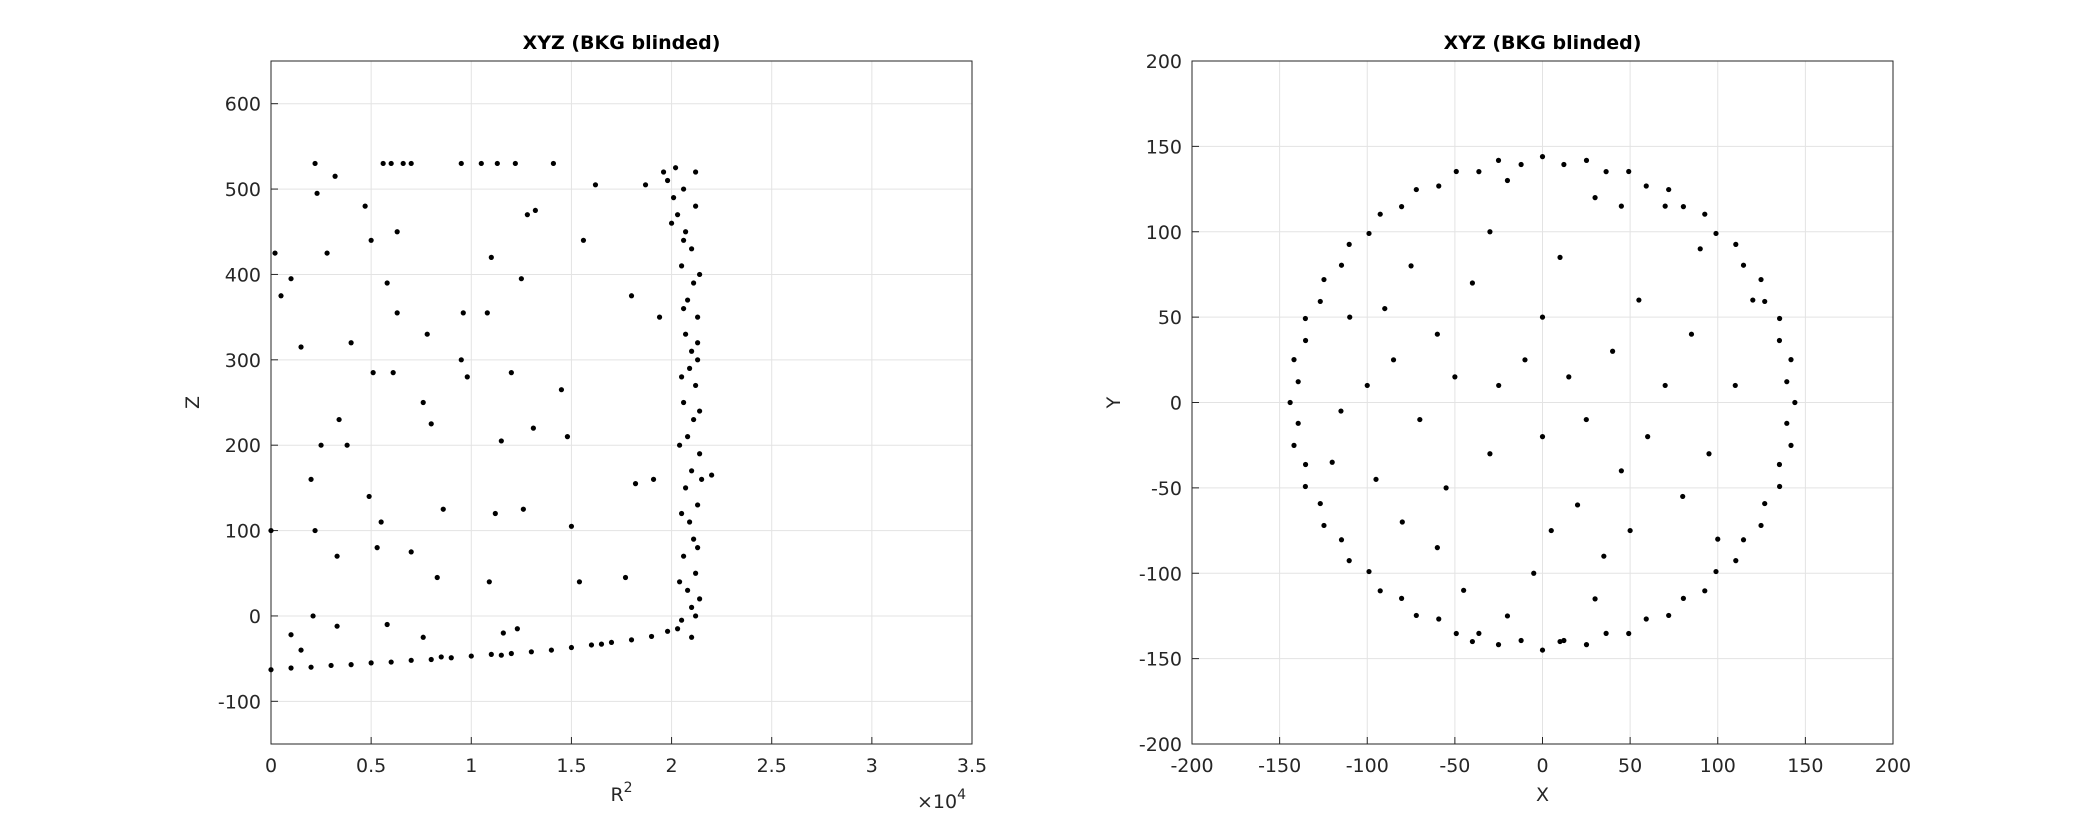 This screenshot has height=833, width=2083. What do you see at coordinates (255, 617) in the screenshot?
I see `y-tick-label: 0` at bounding box center [255, 617].